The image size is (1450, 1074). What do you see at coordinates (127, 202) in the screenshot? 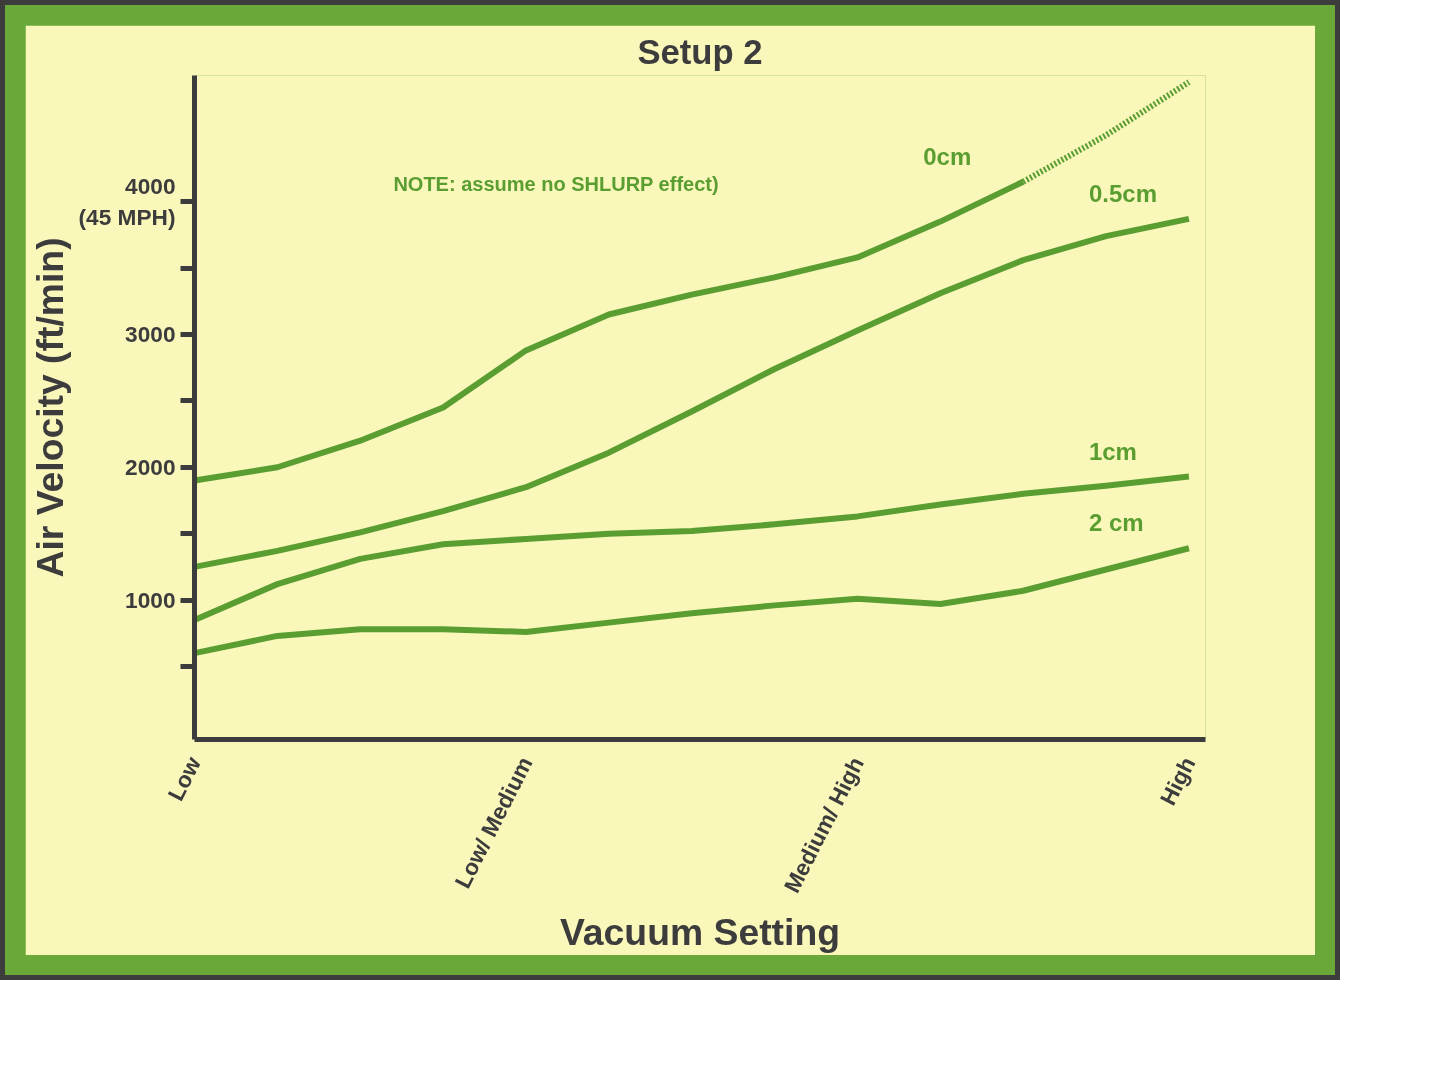
I see `y-tick-label: 4000 (45 MPH)` at bounding box center [127, 202].